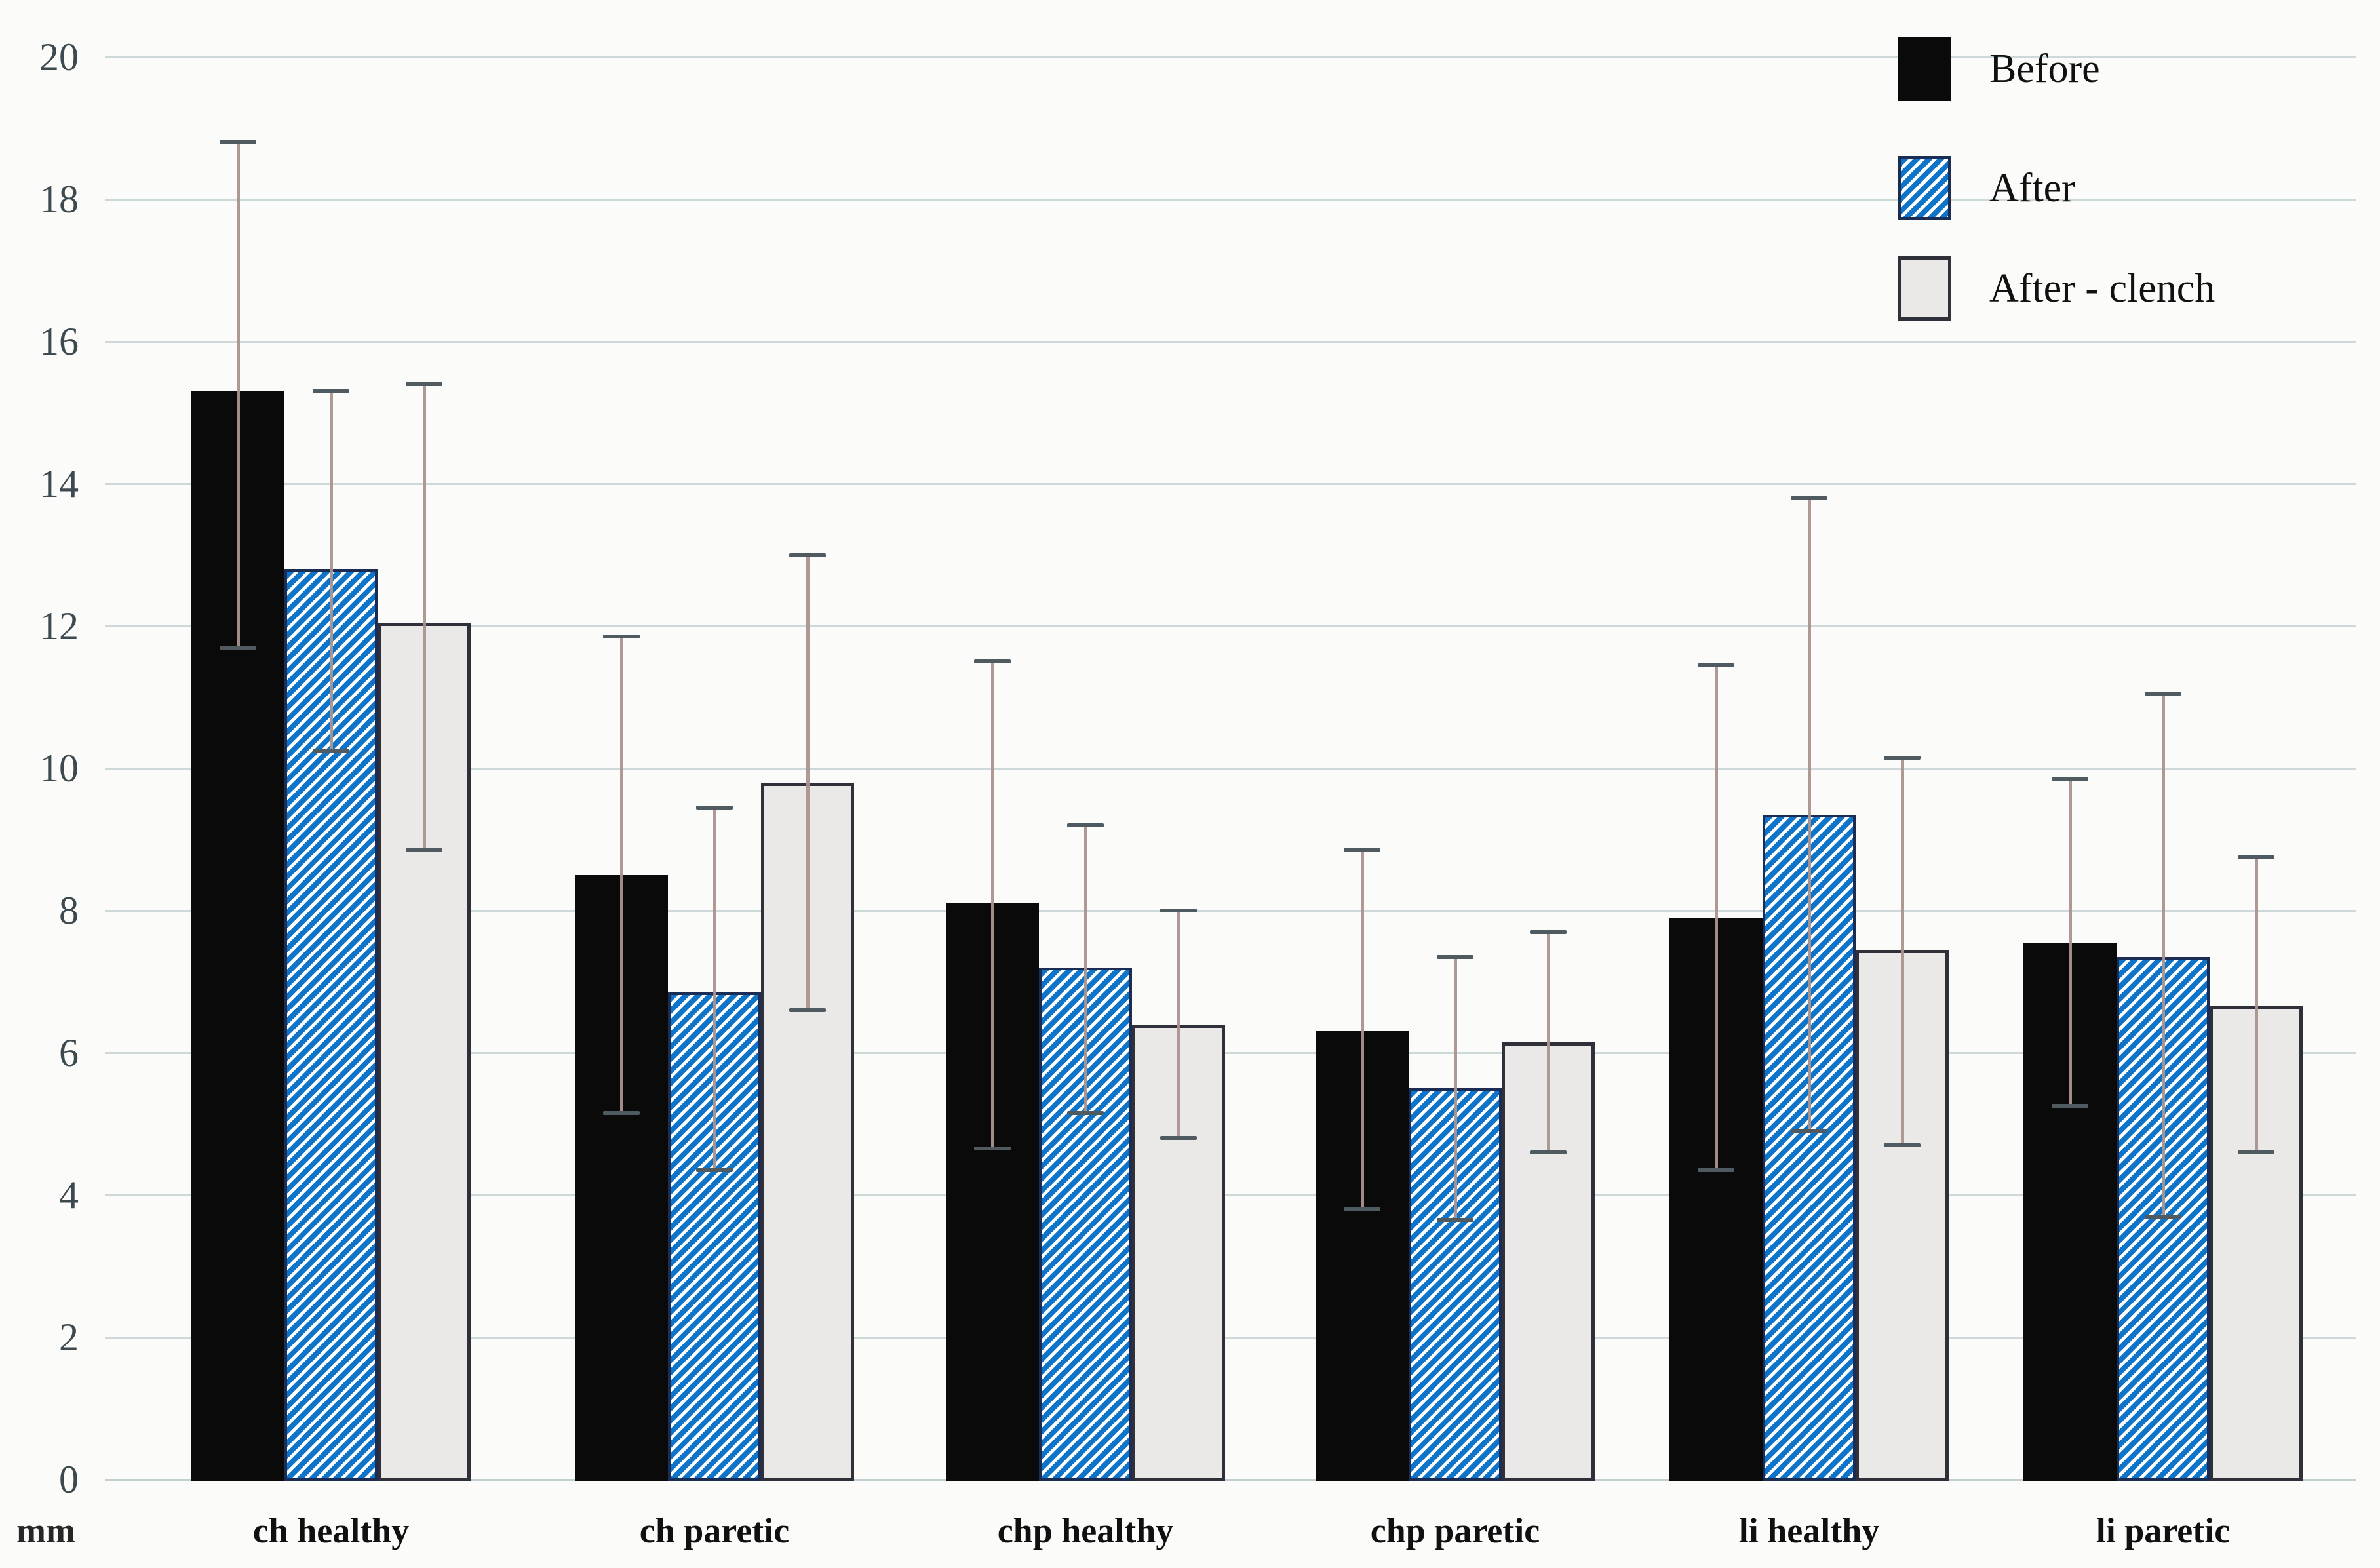 The width and height of the screenshot is (2380, 1568). What do you see at coordinates (238, 142) in the screenshot?
I see `error-cap-high-before-ch-healthy` at bounding box center [238, 142].